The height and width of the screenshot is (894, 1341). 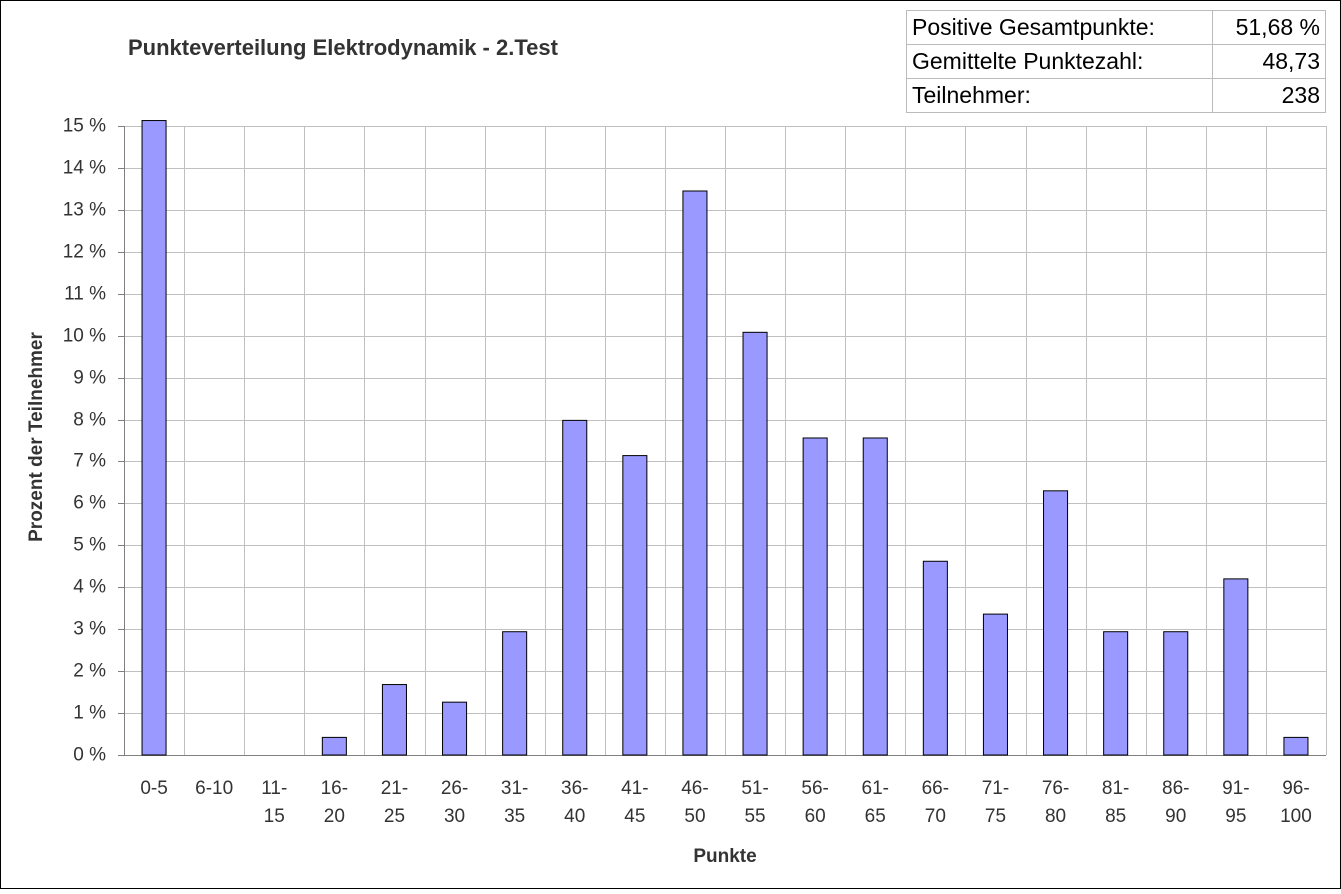 What do you see at coordinates (574, 802) in the screenshot?
I see `x-tick-label: 36-40` at bounding box center [574, 802].